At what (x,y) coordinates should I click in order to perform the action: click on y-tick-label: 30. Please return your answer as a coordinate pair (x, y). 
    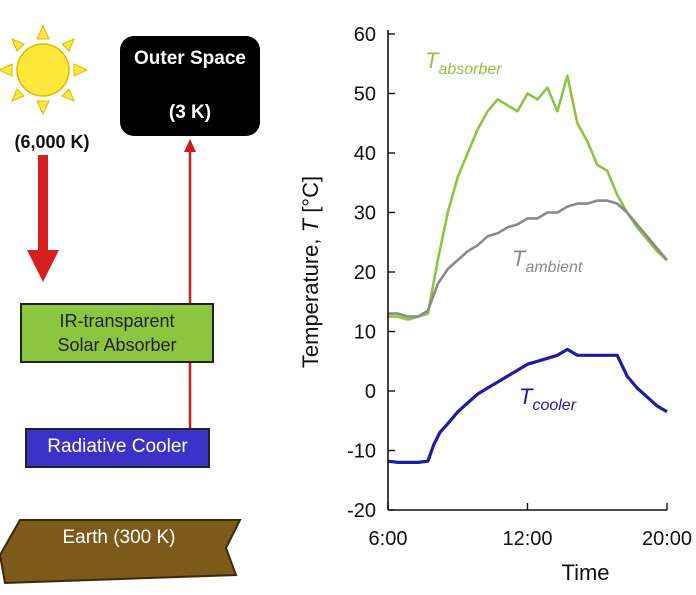
    Looking at the image, I should click on (365, 214).